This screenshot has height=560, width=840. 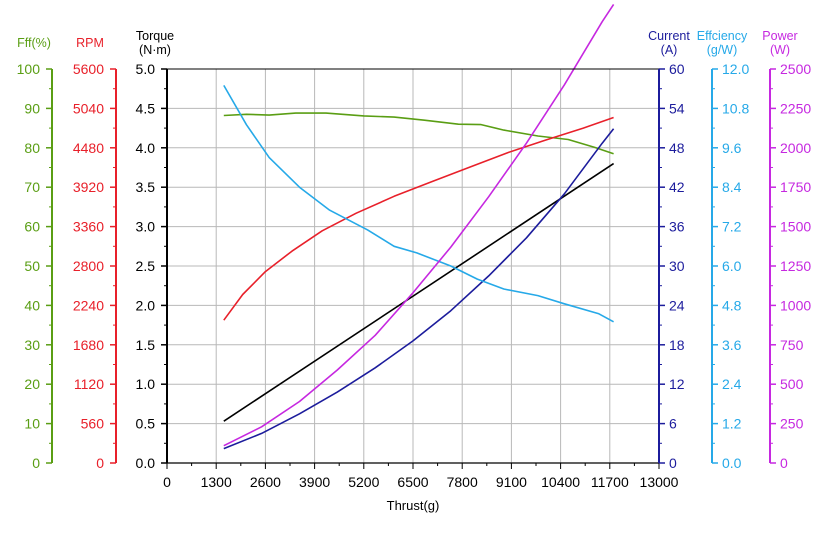 What do you see at coordinates (792, 345) in the screenshot?
I see `y-tick-label-power: 750` at bounding box center [792, 345].